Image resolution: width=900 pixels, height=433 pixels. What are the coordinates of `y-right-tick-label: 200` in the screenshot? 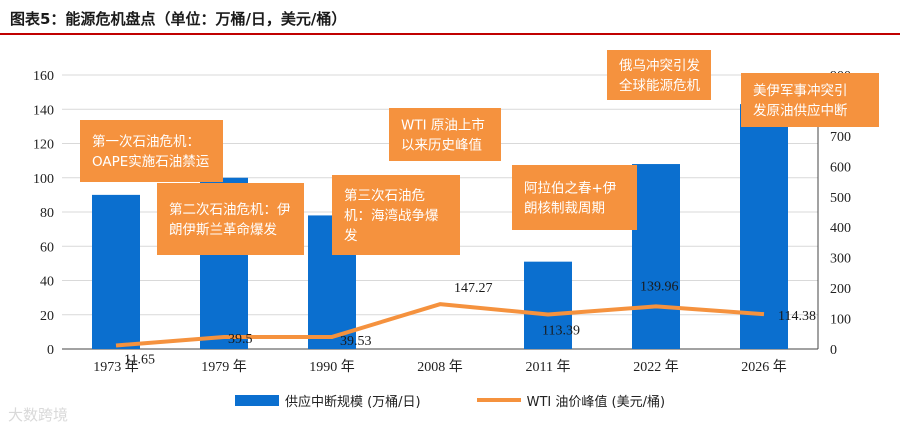 It's located at (840, 289).